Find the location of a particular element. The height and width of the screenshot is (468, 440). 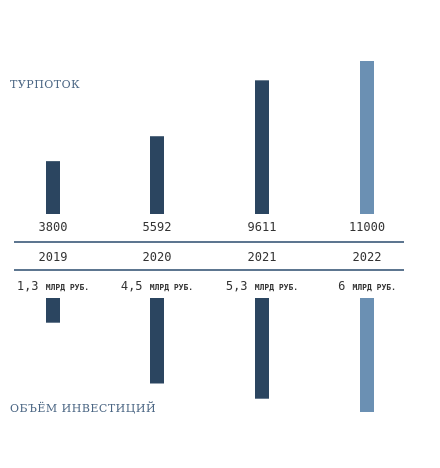

investment-label: ОБЪЁМ ИНВЕСТИЦИЙ is located at coordinates (83, 408).